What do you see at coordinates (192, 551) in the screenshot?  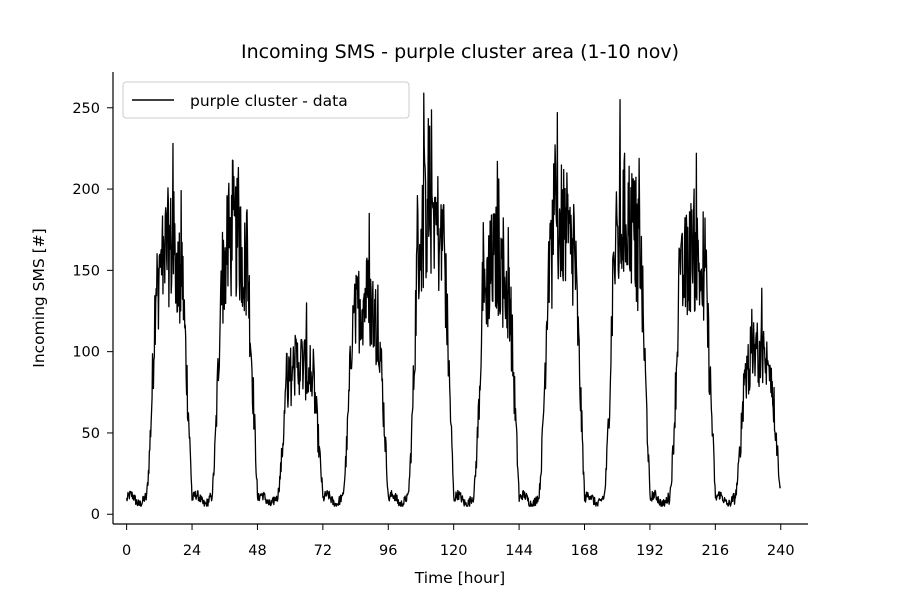 I see `x-tick-label: 24` at bounding box center [192, 551].